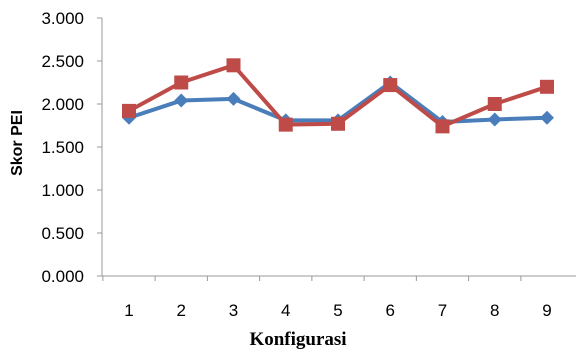  Describe the element at coordinates (285, 310) in the screenshot. I see `x-tick-label: 4` at that location.